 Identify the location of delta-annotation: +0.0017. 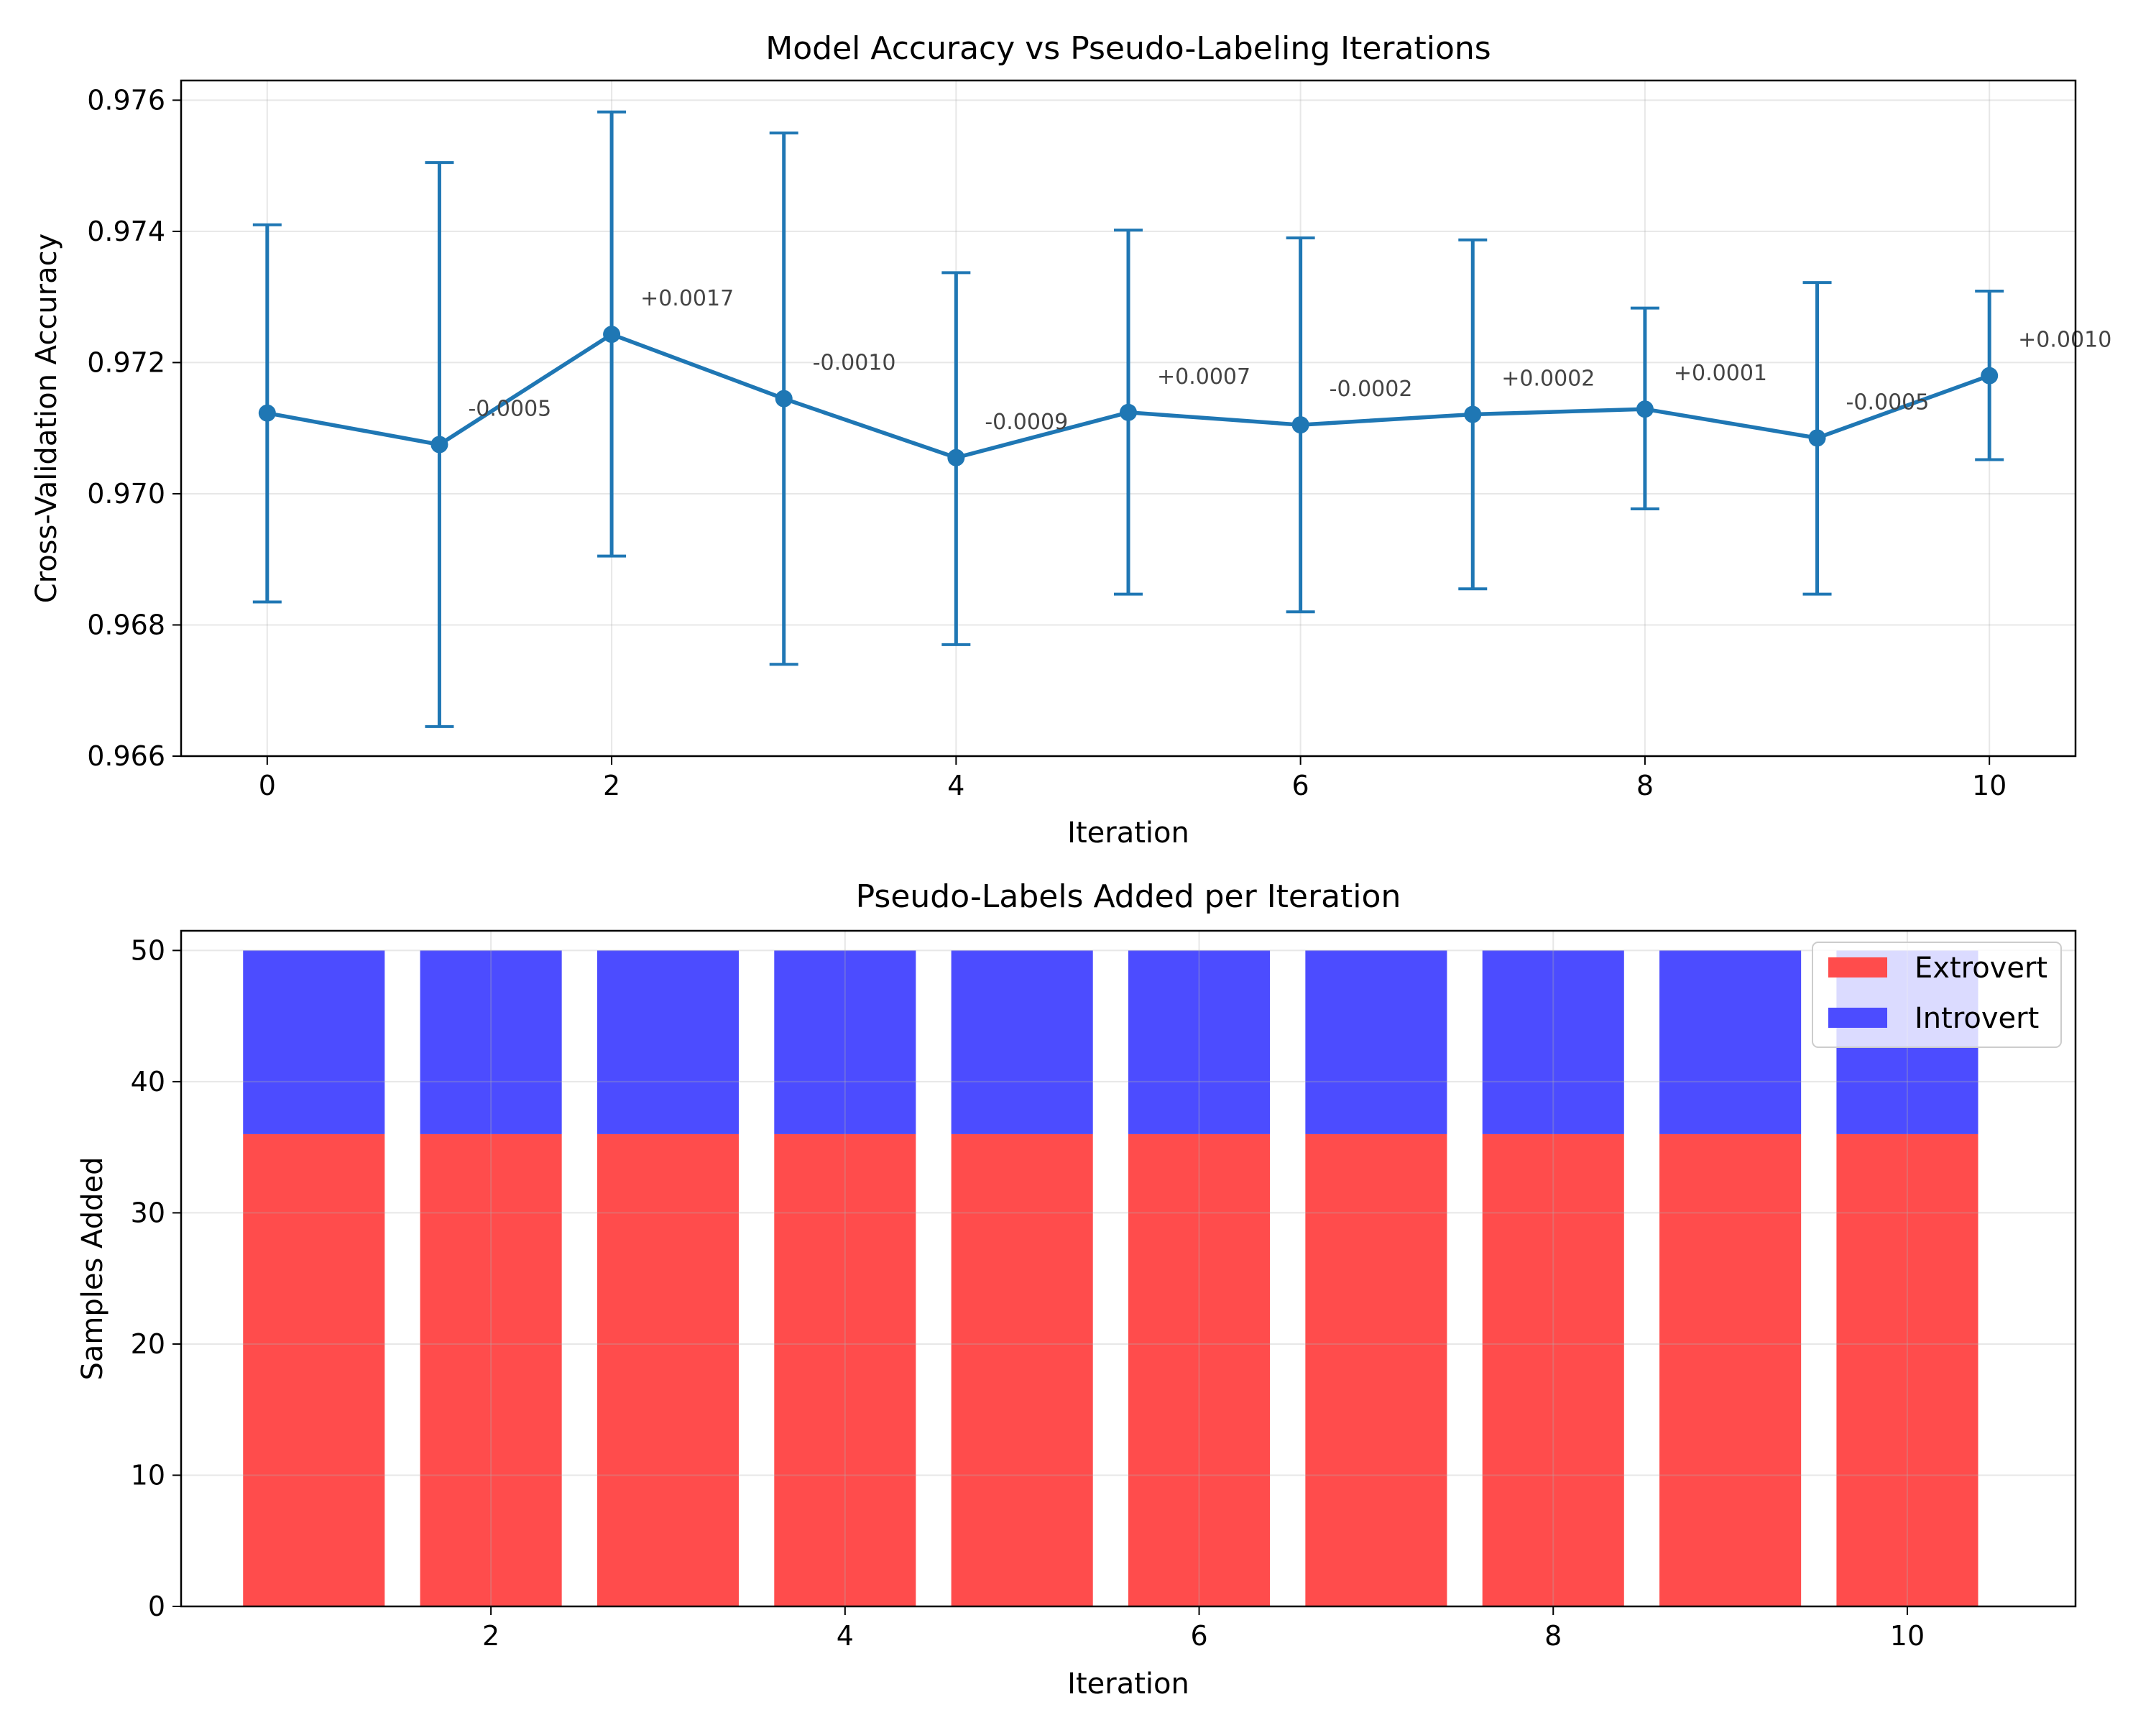
(687, 298).